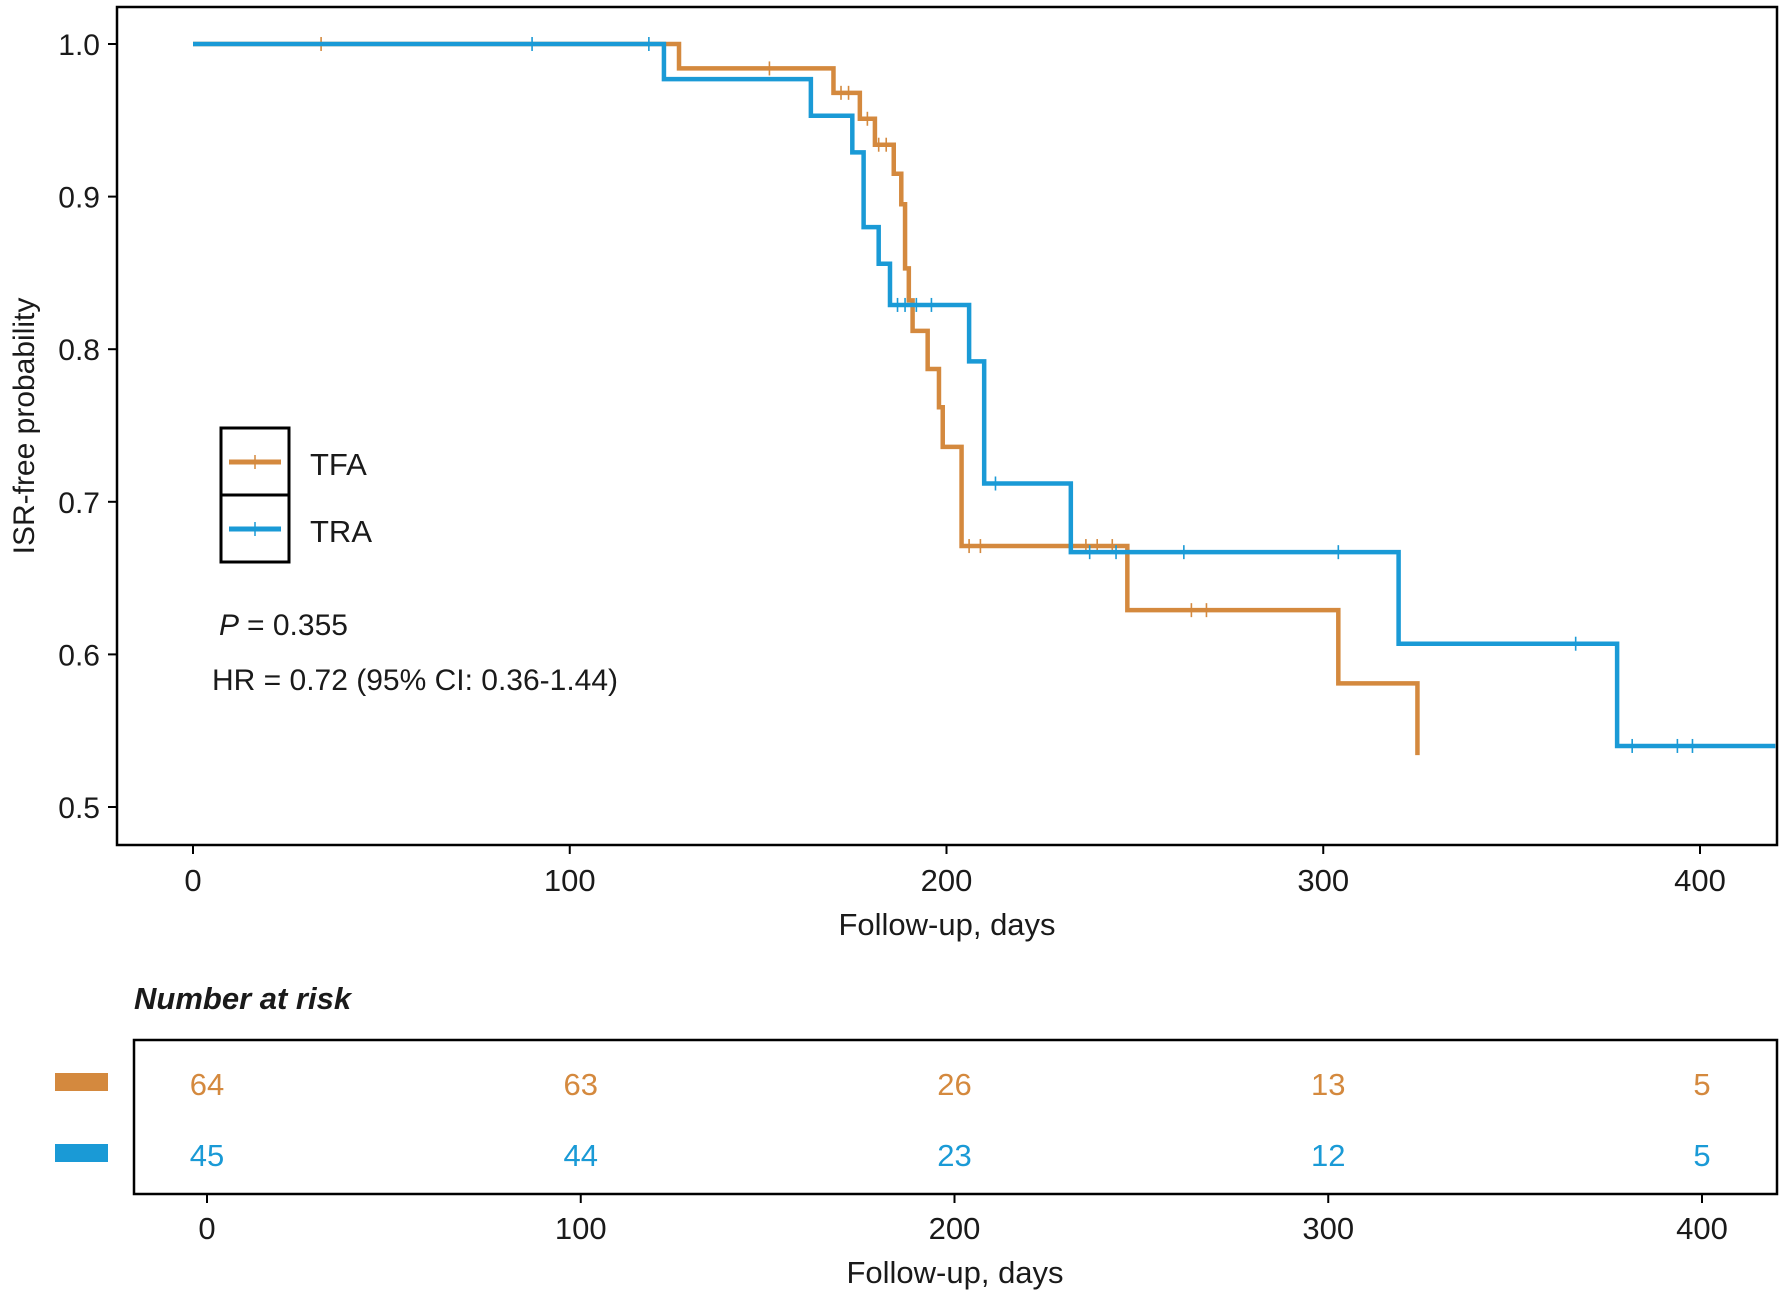 The image size is (1783, 1297). Describe the element at coordinates (950, 1120) in the screenshot. I see `risk-values: 64 63 26 13 5 45 44 23 12 5` at that location.